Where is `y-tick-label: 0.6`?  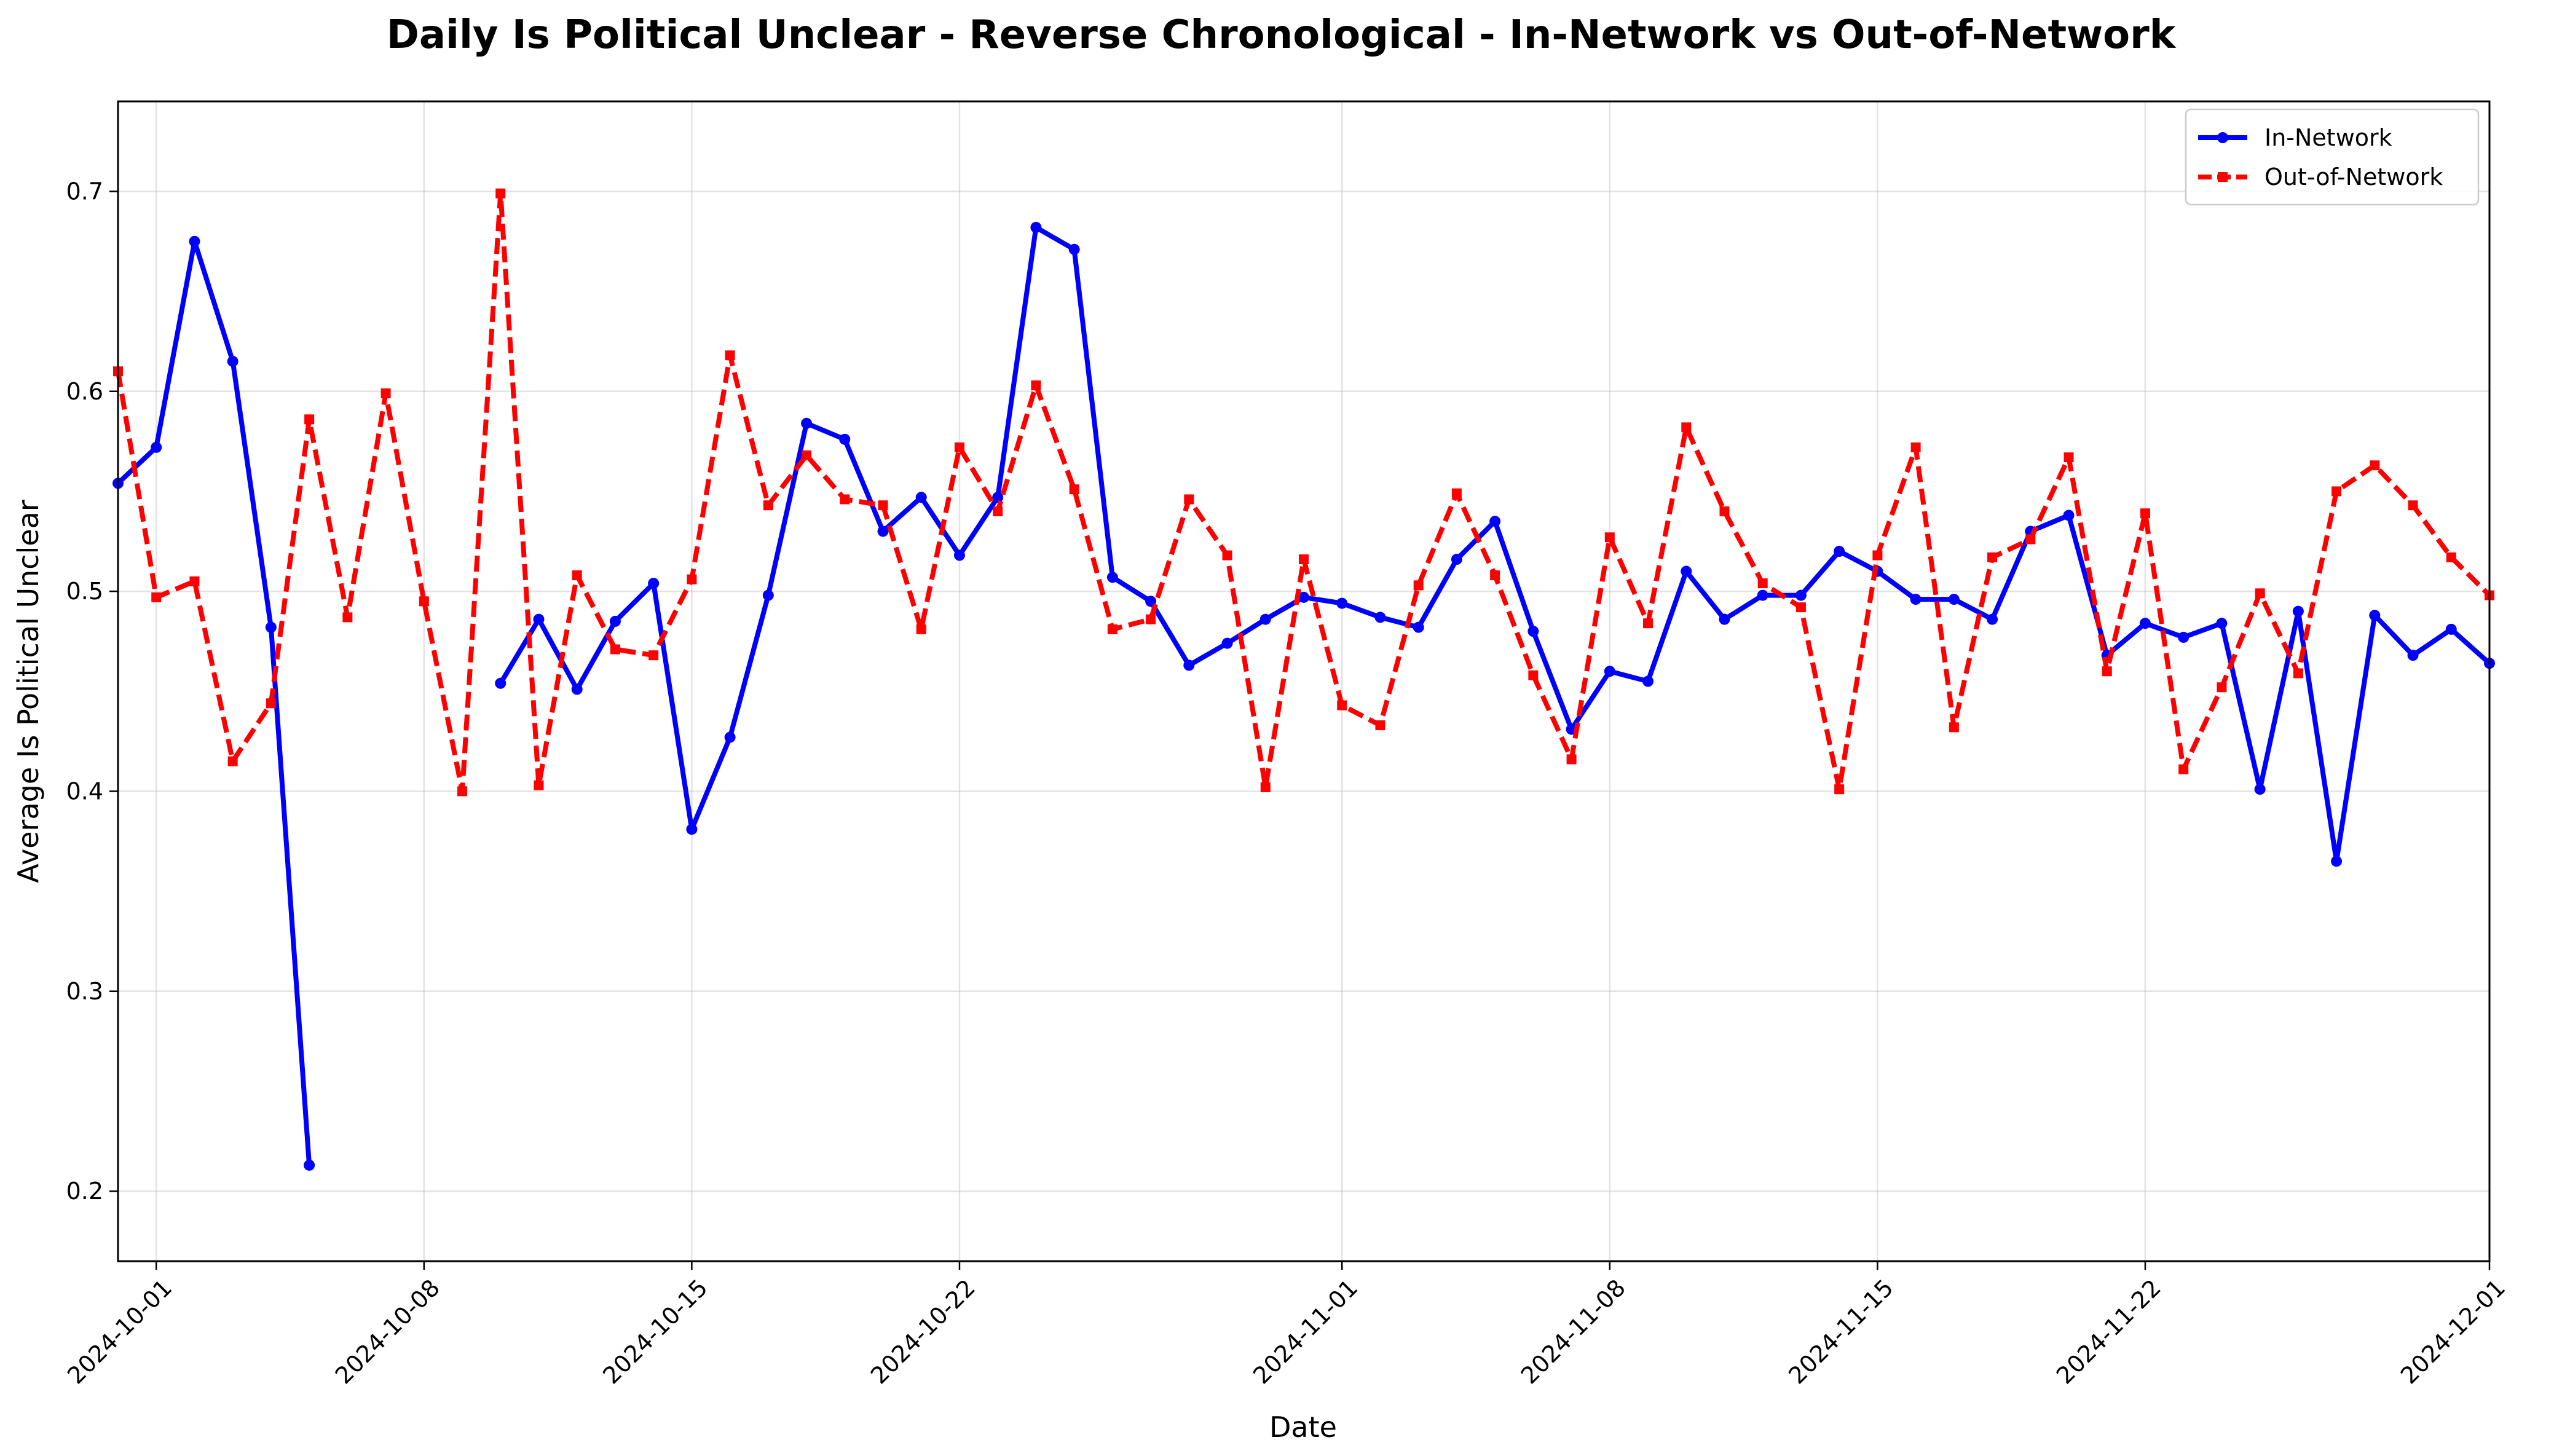 y-tick-label: 0.6 is located at coordinates (85, 391).